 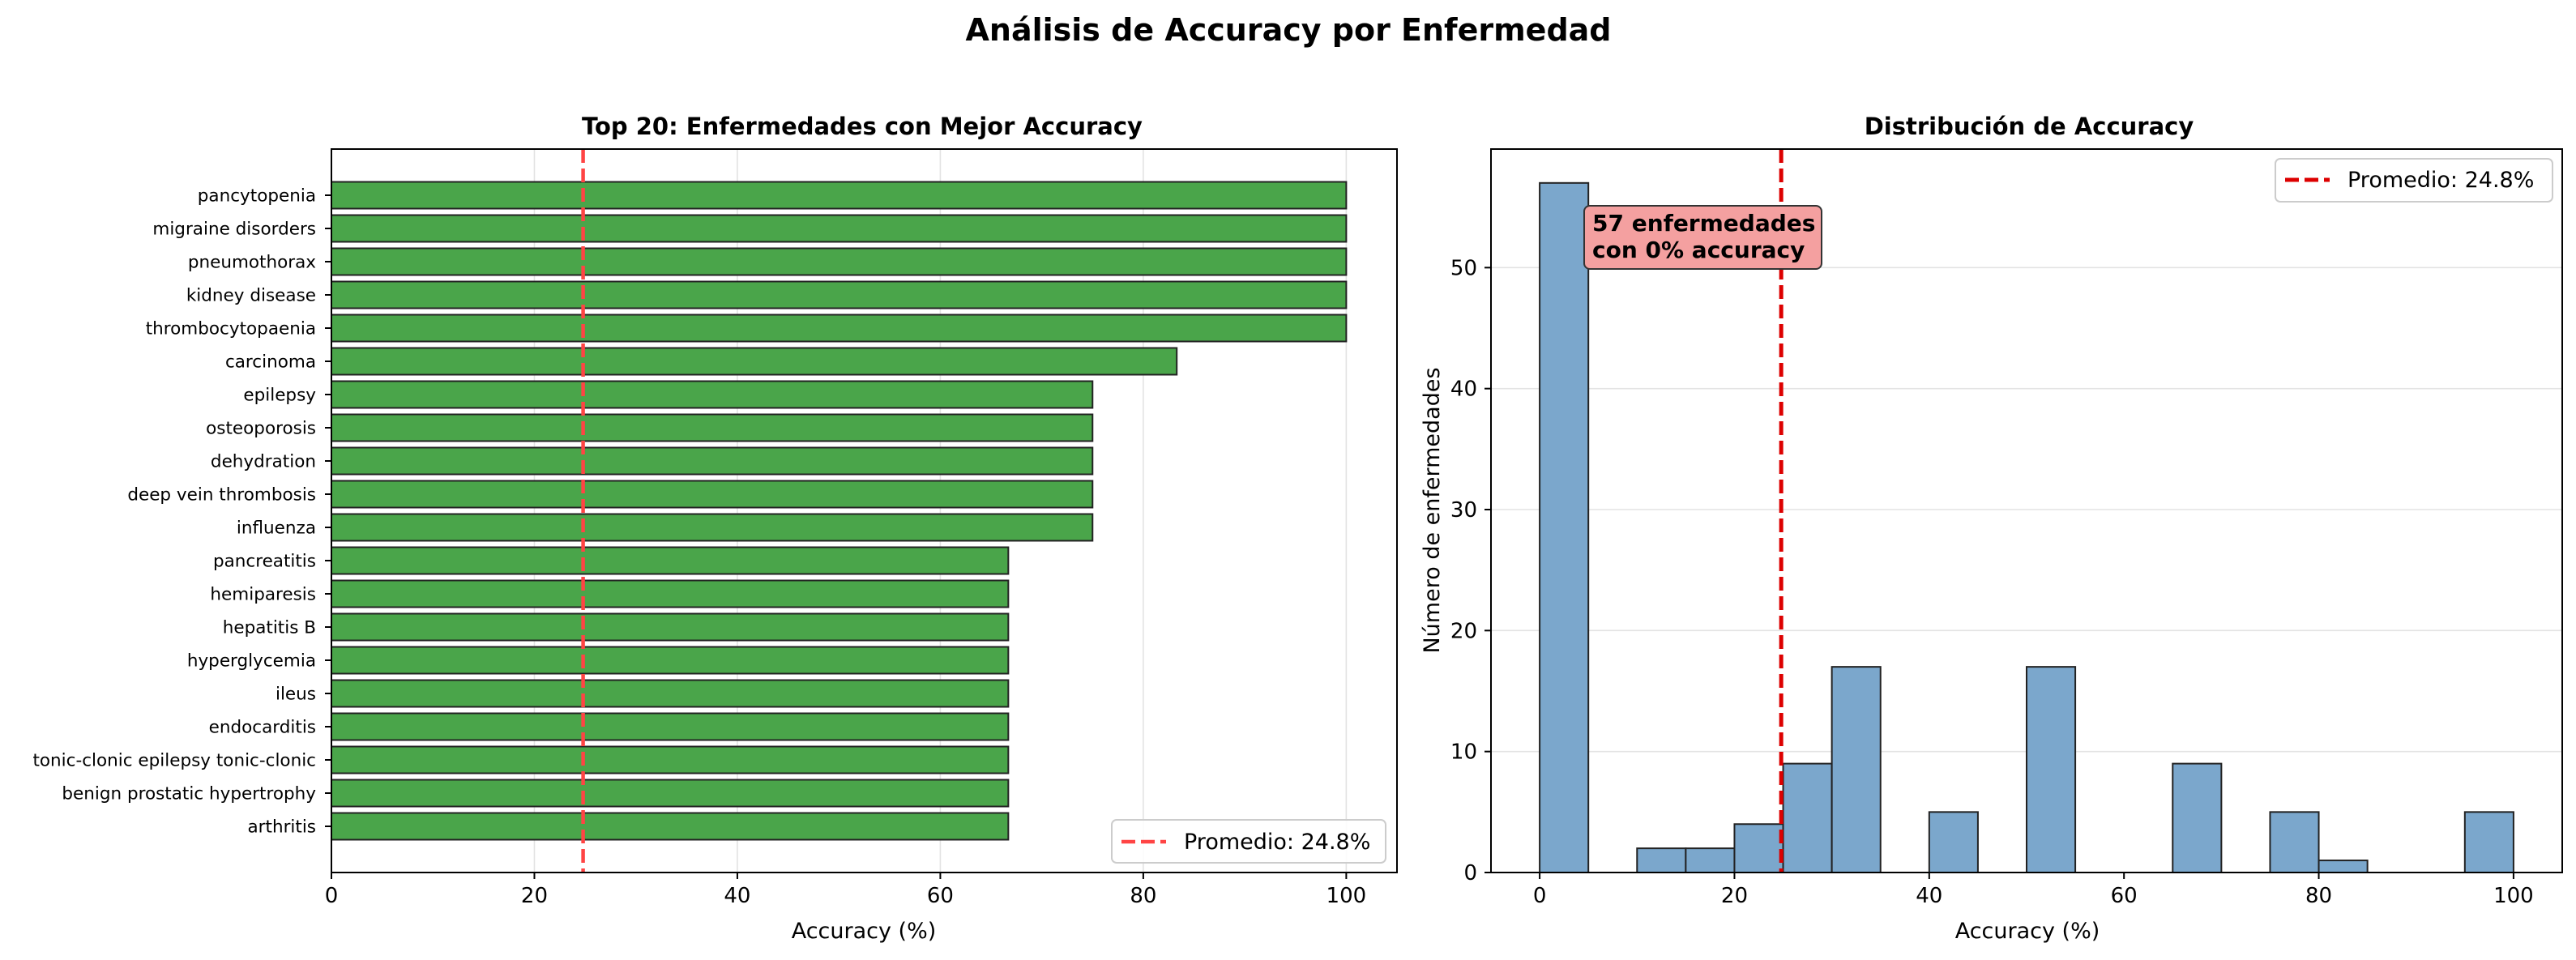 I want to click on bar-category-label: hemiparesis, so click(x=263, y=595).